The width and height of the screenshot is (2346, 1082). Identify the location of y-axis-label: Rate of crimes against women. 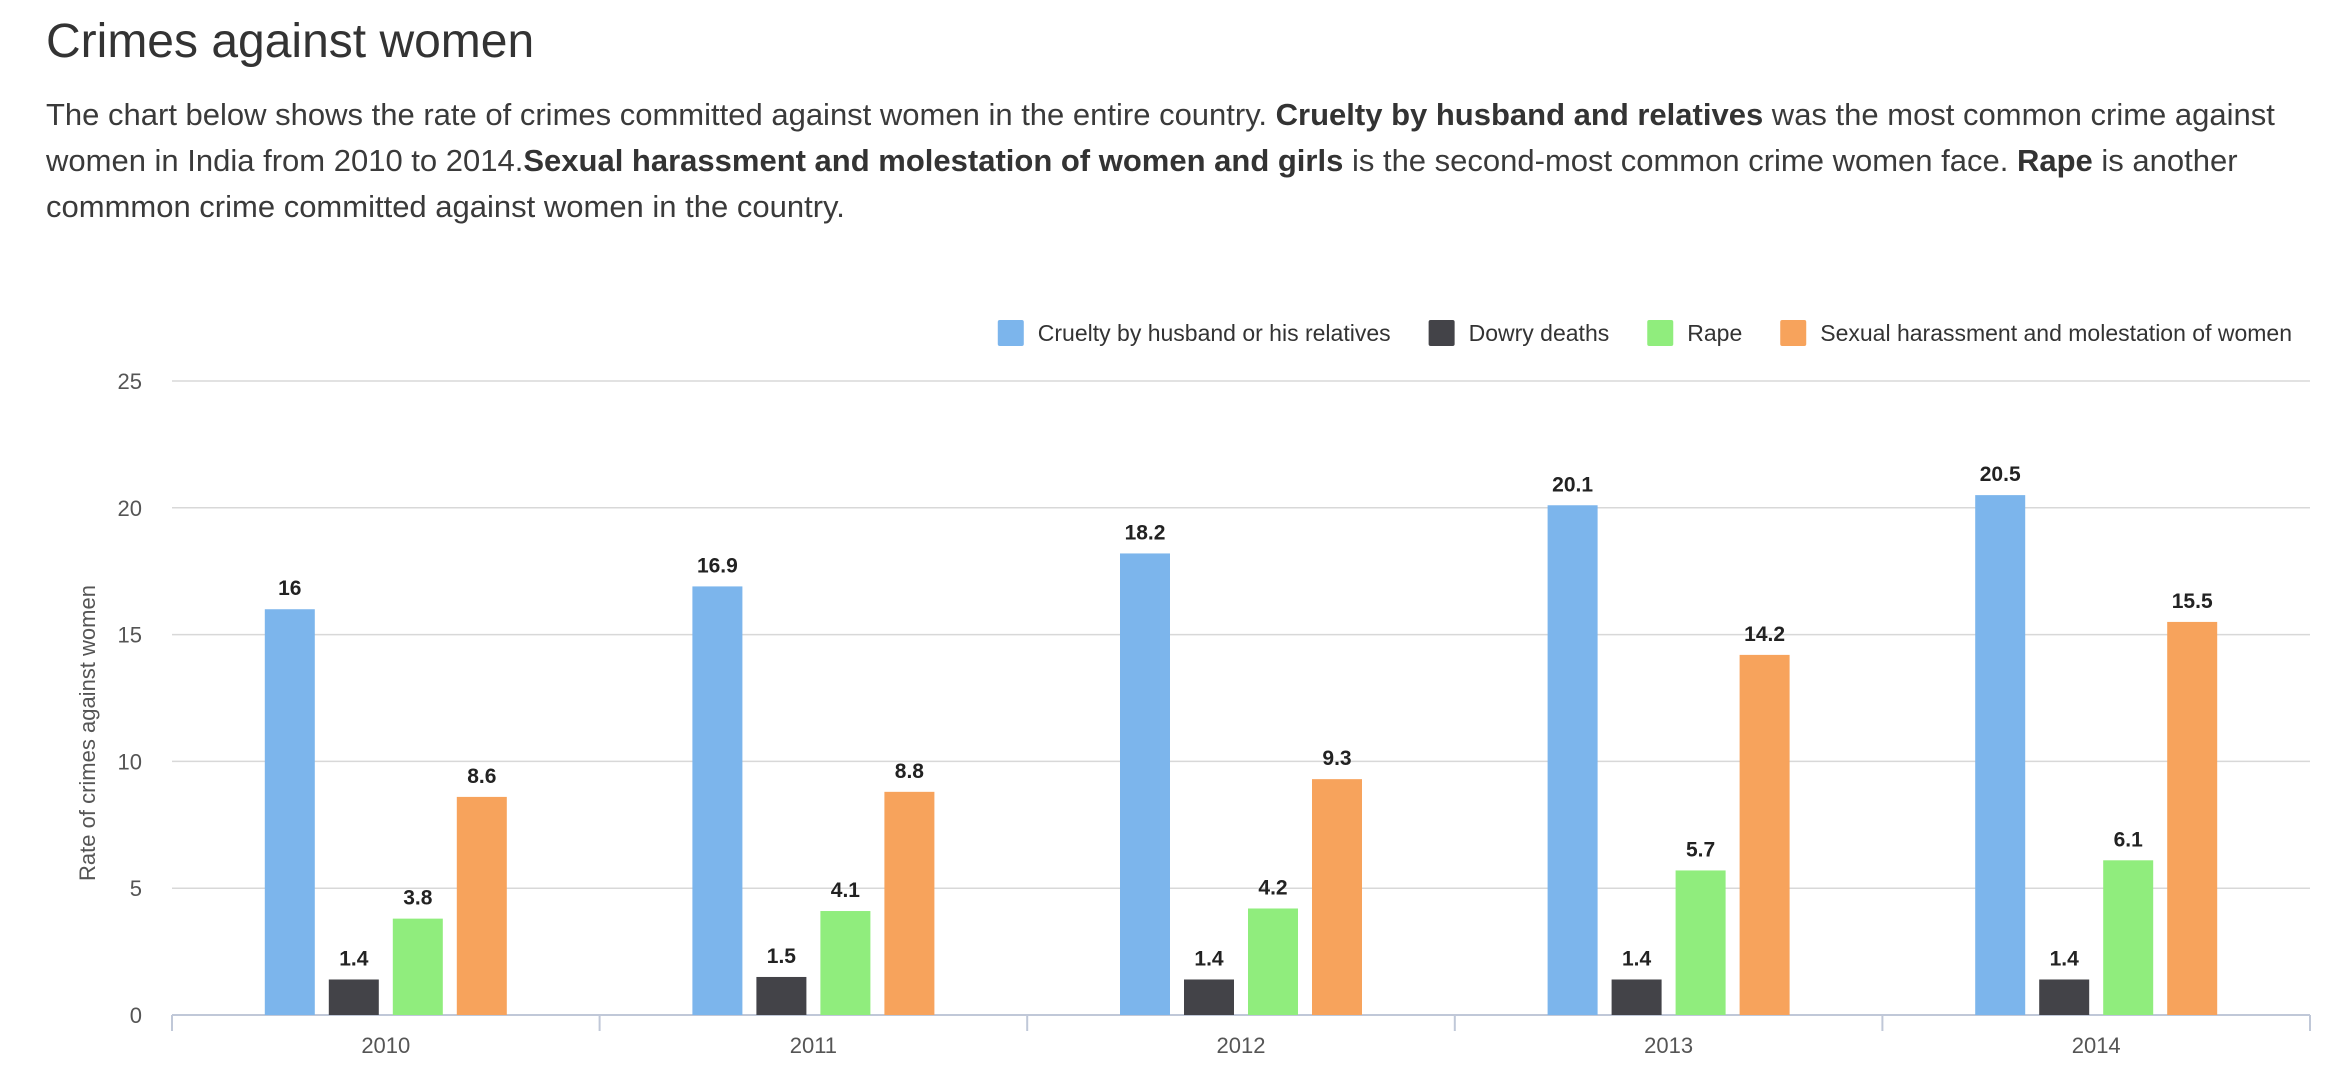
(87, 733).